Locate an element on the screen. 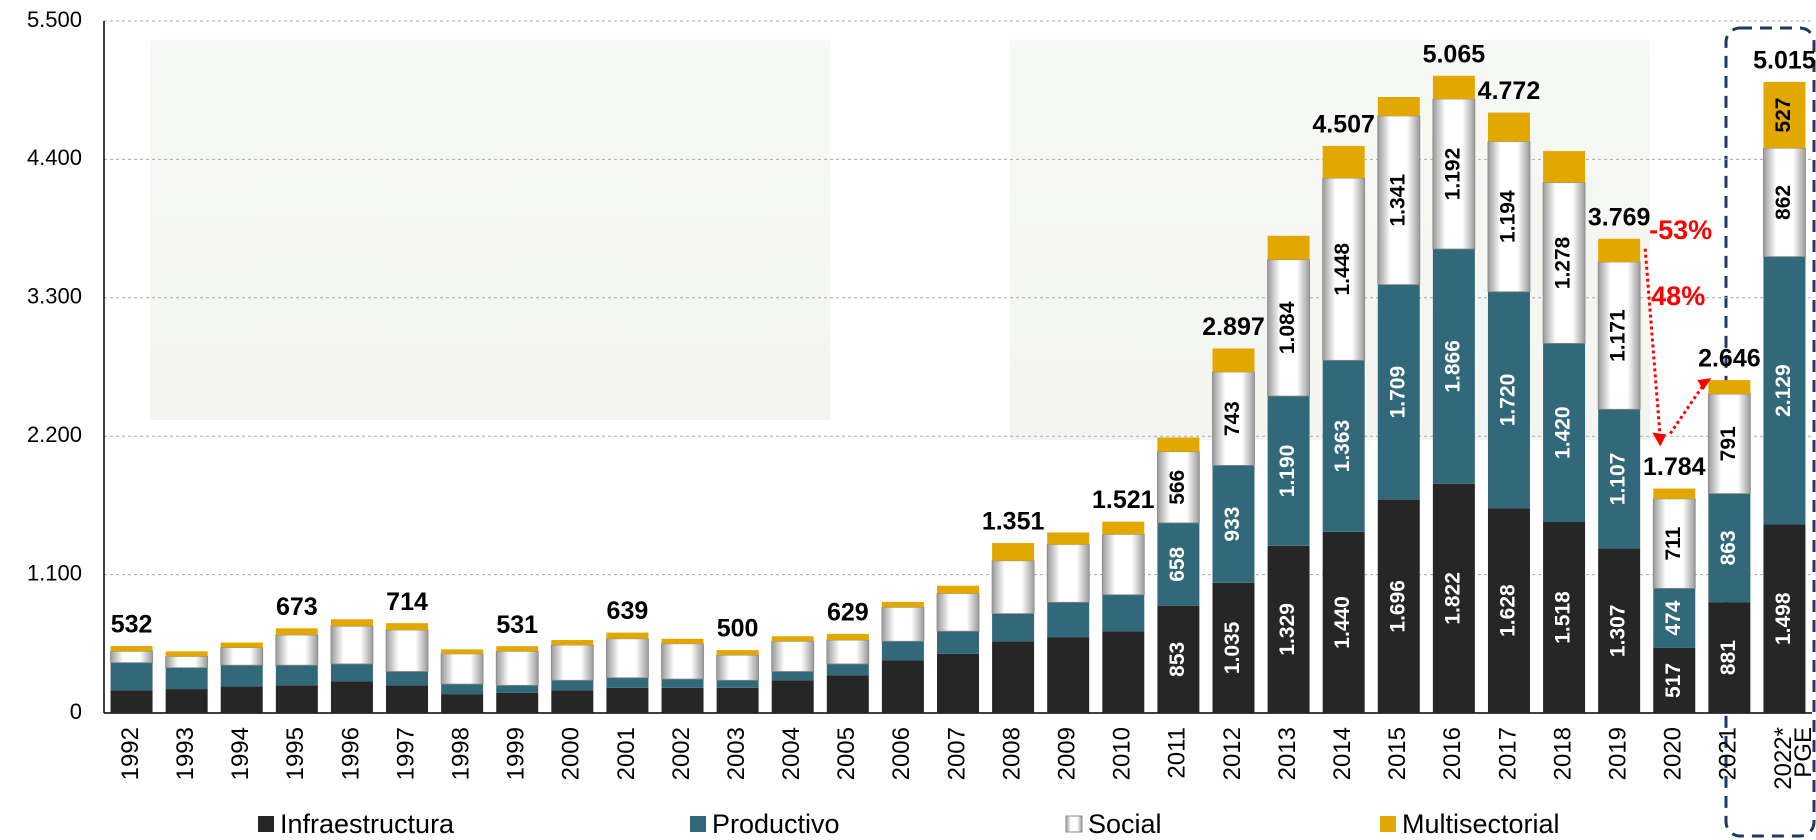  annotation: 48% is located at coordinates (1678, 296).